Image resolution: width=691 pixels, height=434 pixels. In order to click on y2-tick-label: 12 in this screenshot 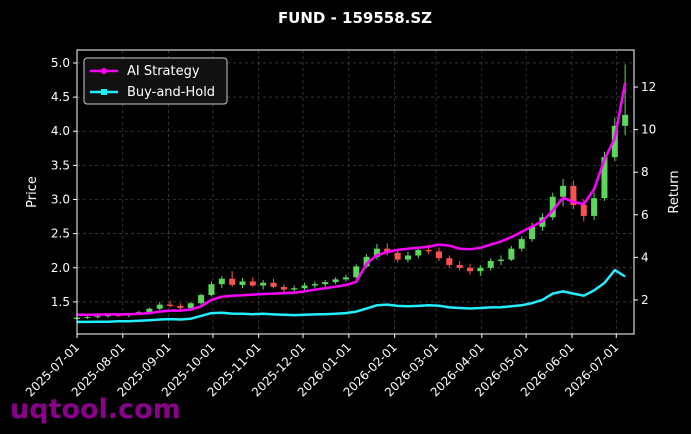, I will do `click(648, 87)`.